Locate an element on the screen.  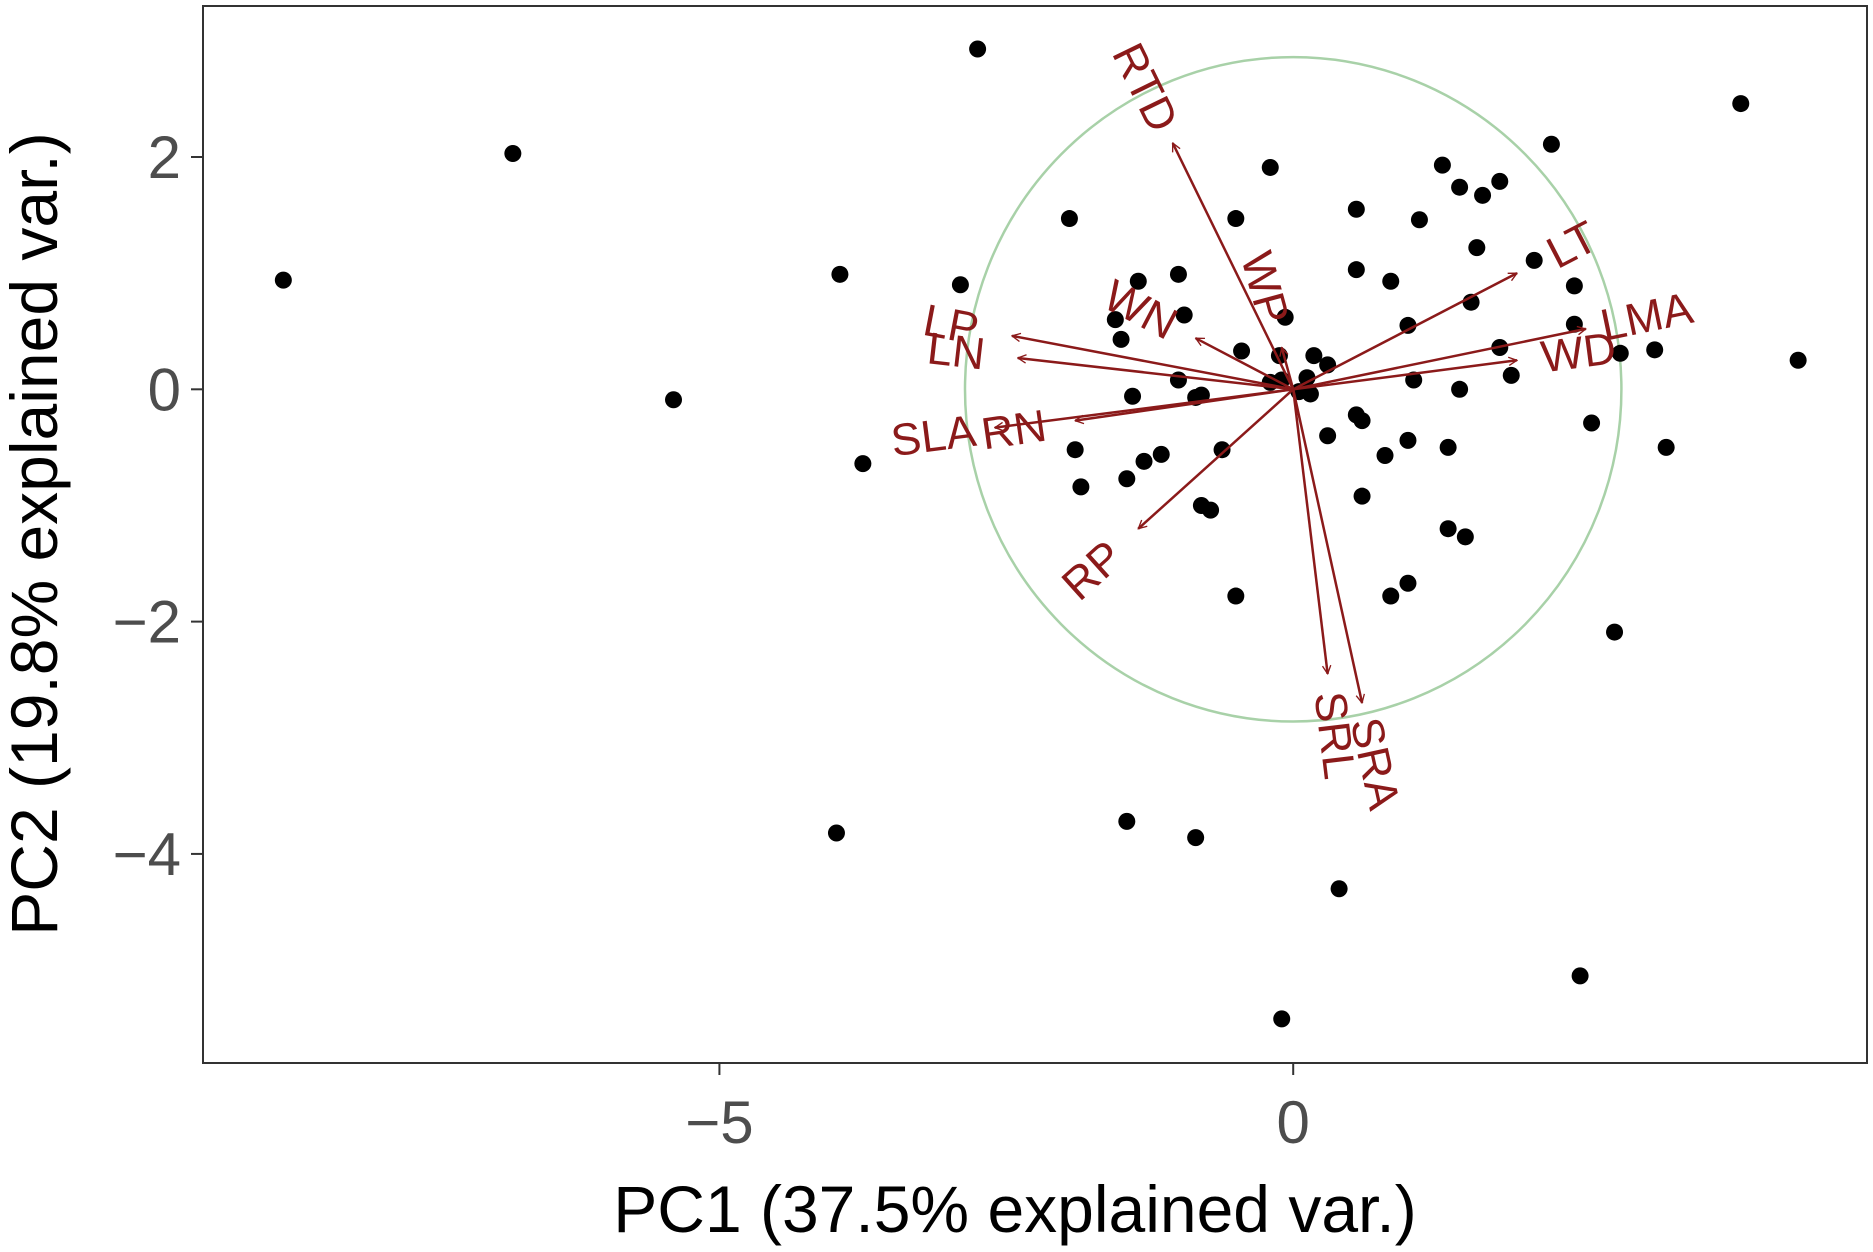
y-tick-label: 2 is located at coordinates (164, 157).